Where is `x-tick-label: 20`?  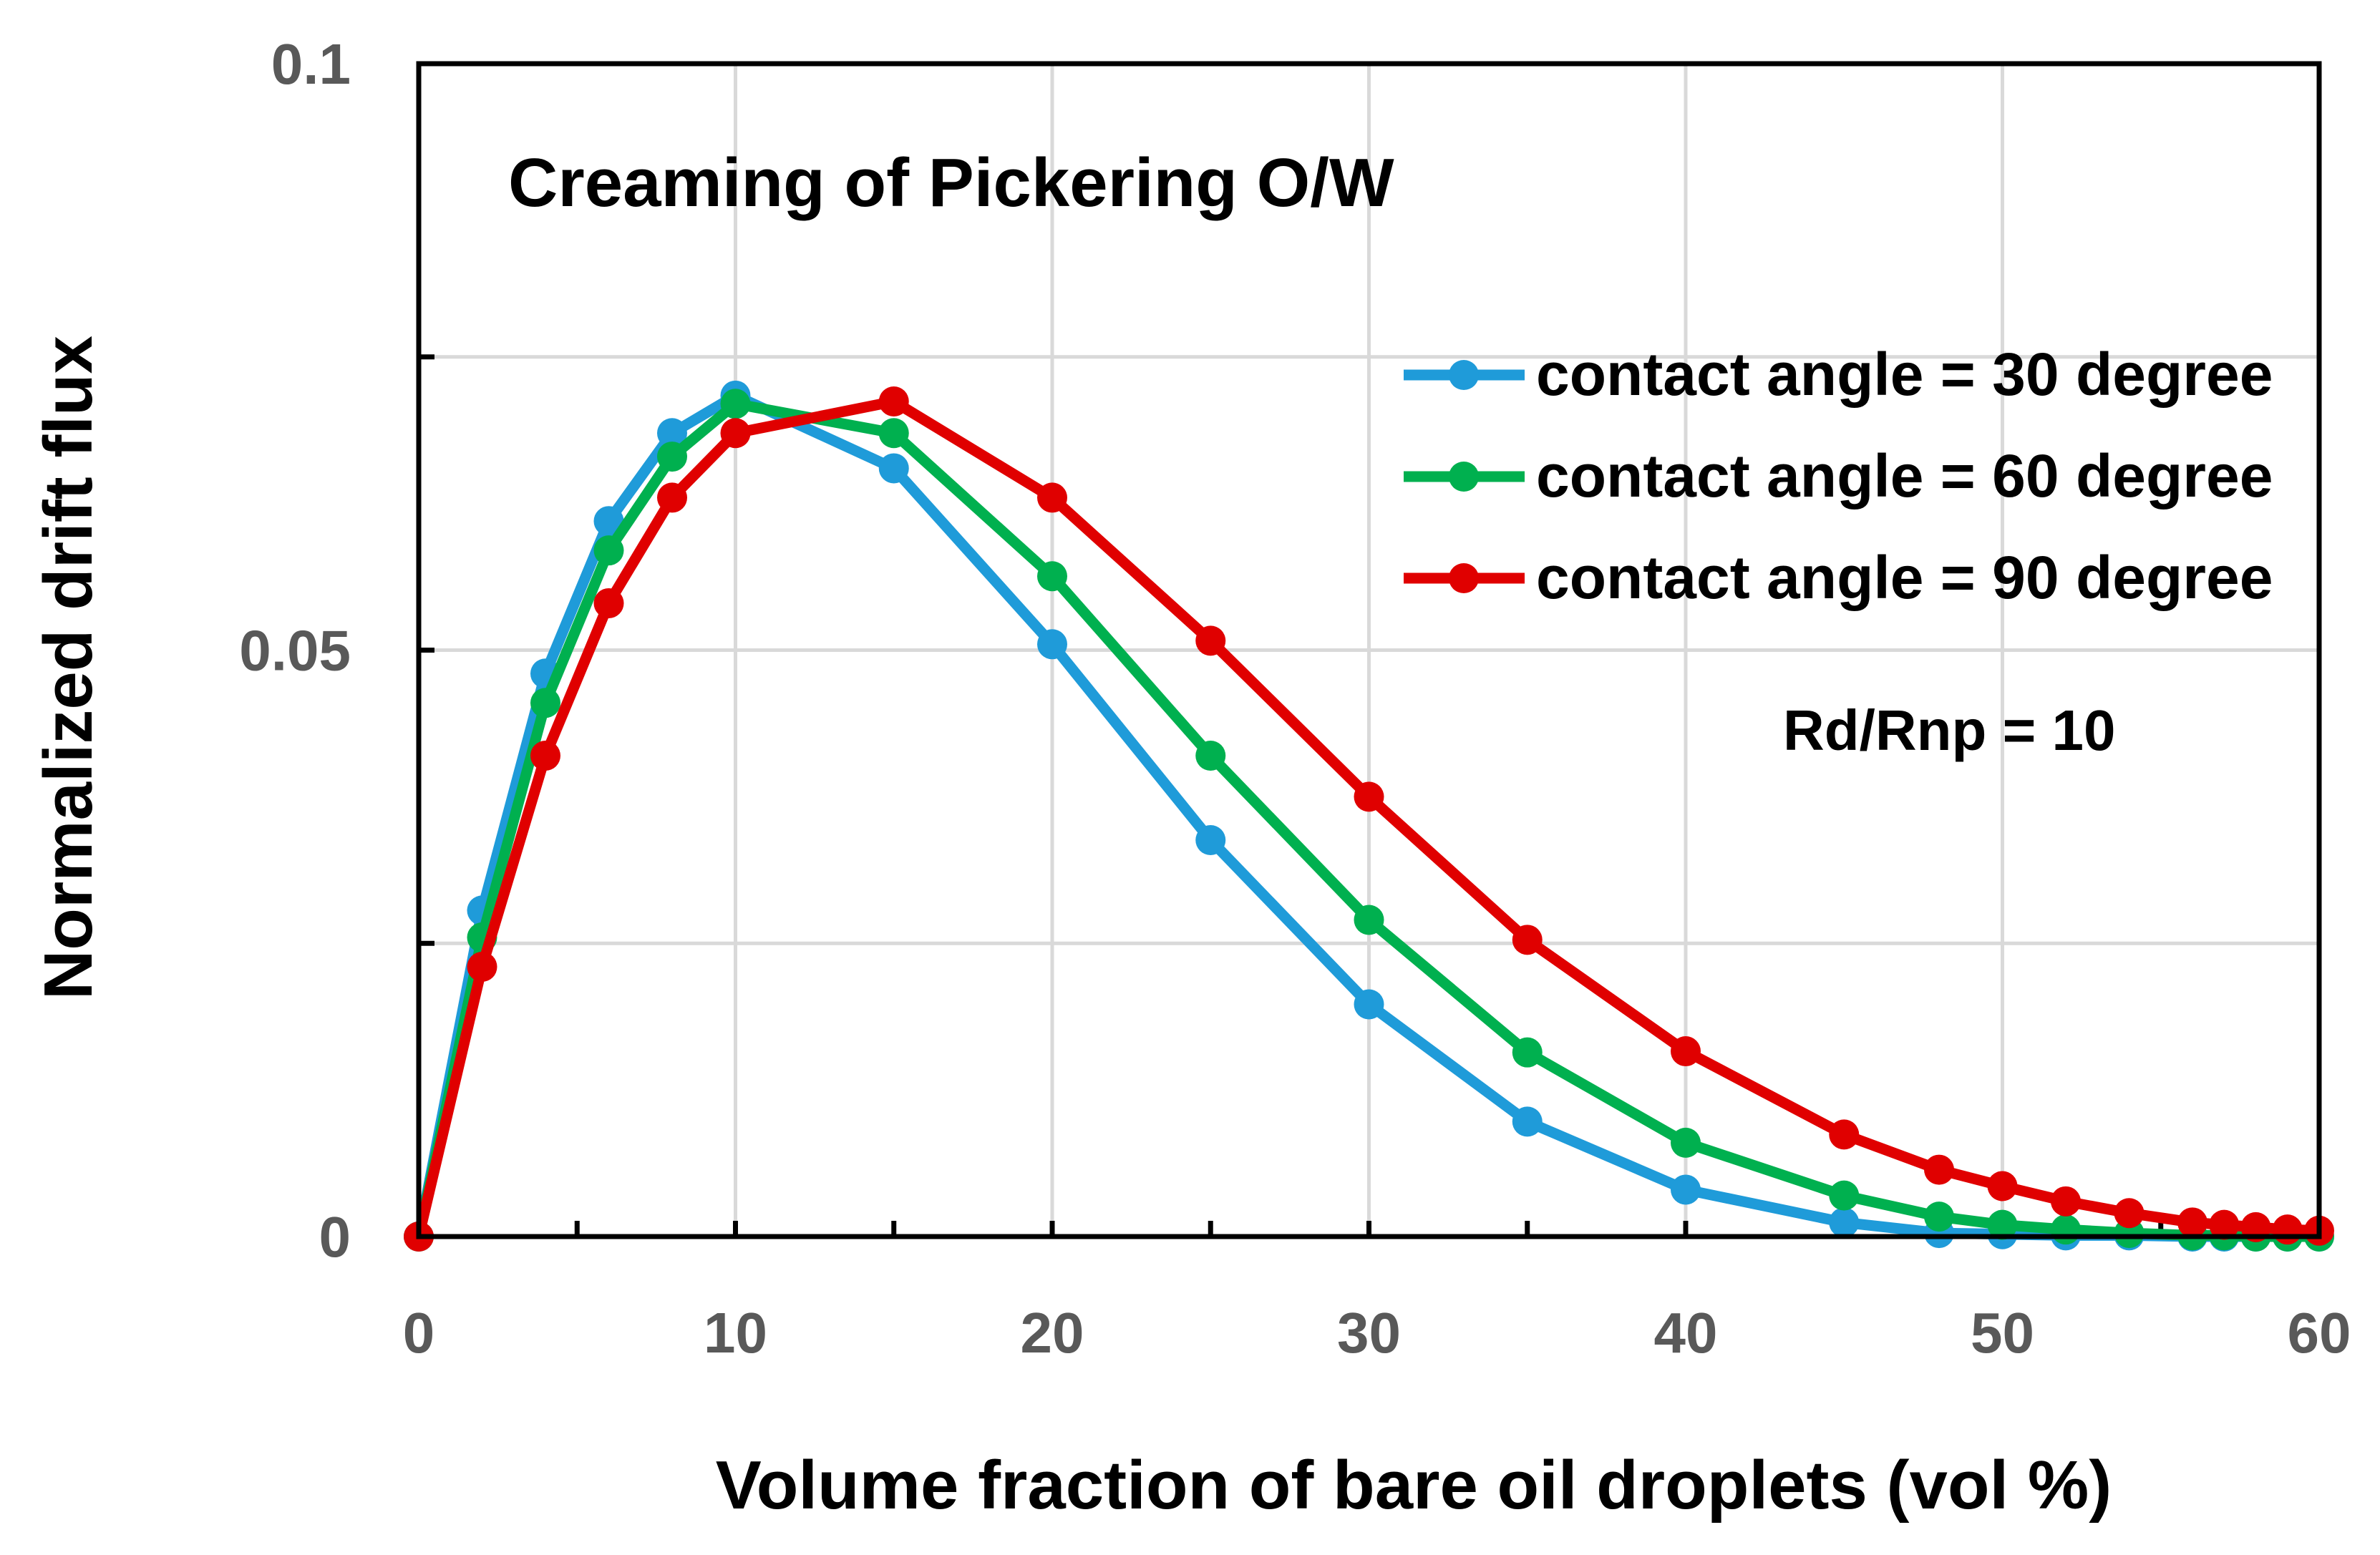 x-tick-label: 20 is located at coordinates (1052, 1333).